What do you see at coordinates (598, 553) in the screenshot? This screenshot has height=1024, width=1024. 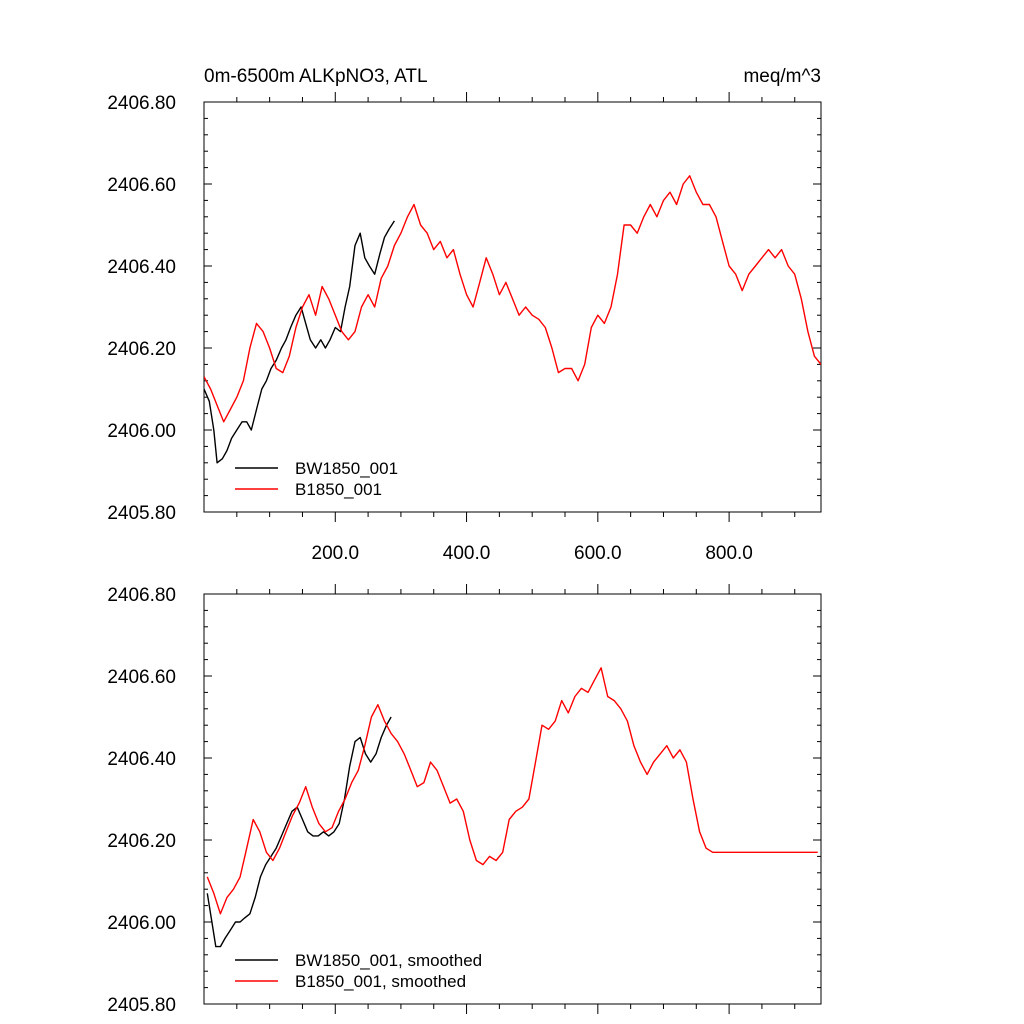 I see `x-tick-label: 600.0` at bounding box center [598, 553].